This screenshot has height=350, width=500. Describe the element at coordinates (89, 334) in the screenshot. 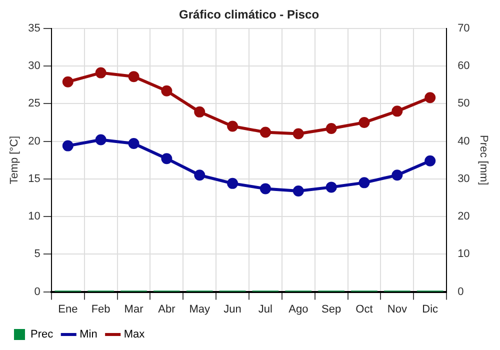

I see `legend-label: Min` at that location.